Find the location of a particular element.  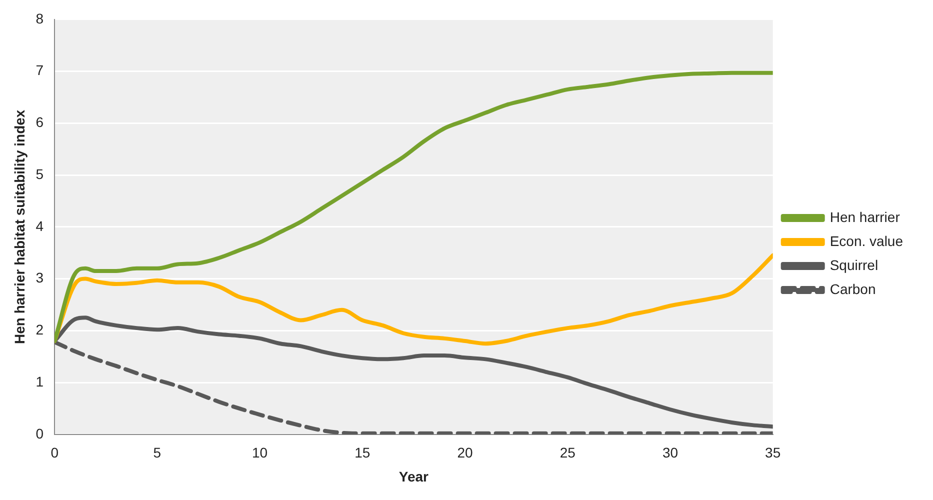

legend-label: Econ. value is located at coordinates (867, 240).